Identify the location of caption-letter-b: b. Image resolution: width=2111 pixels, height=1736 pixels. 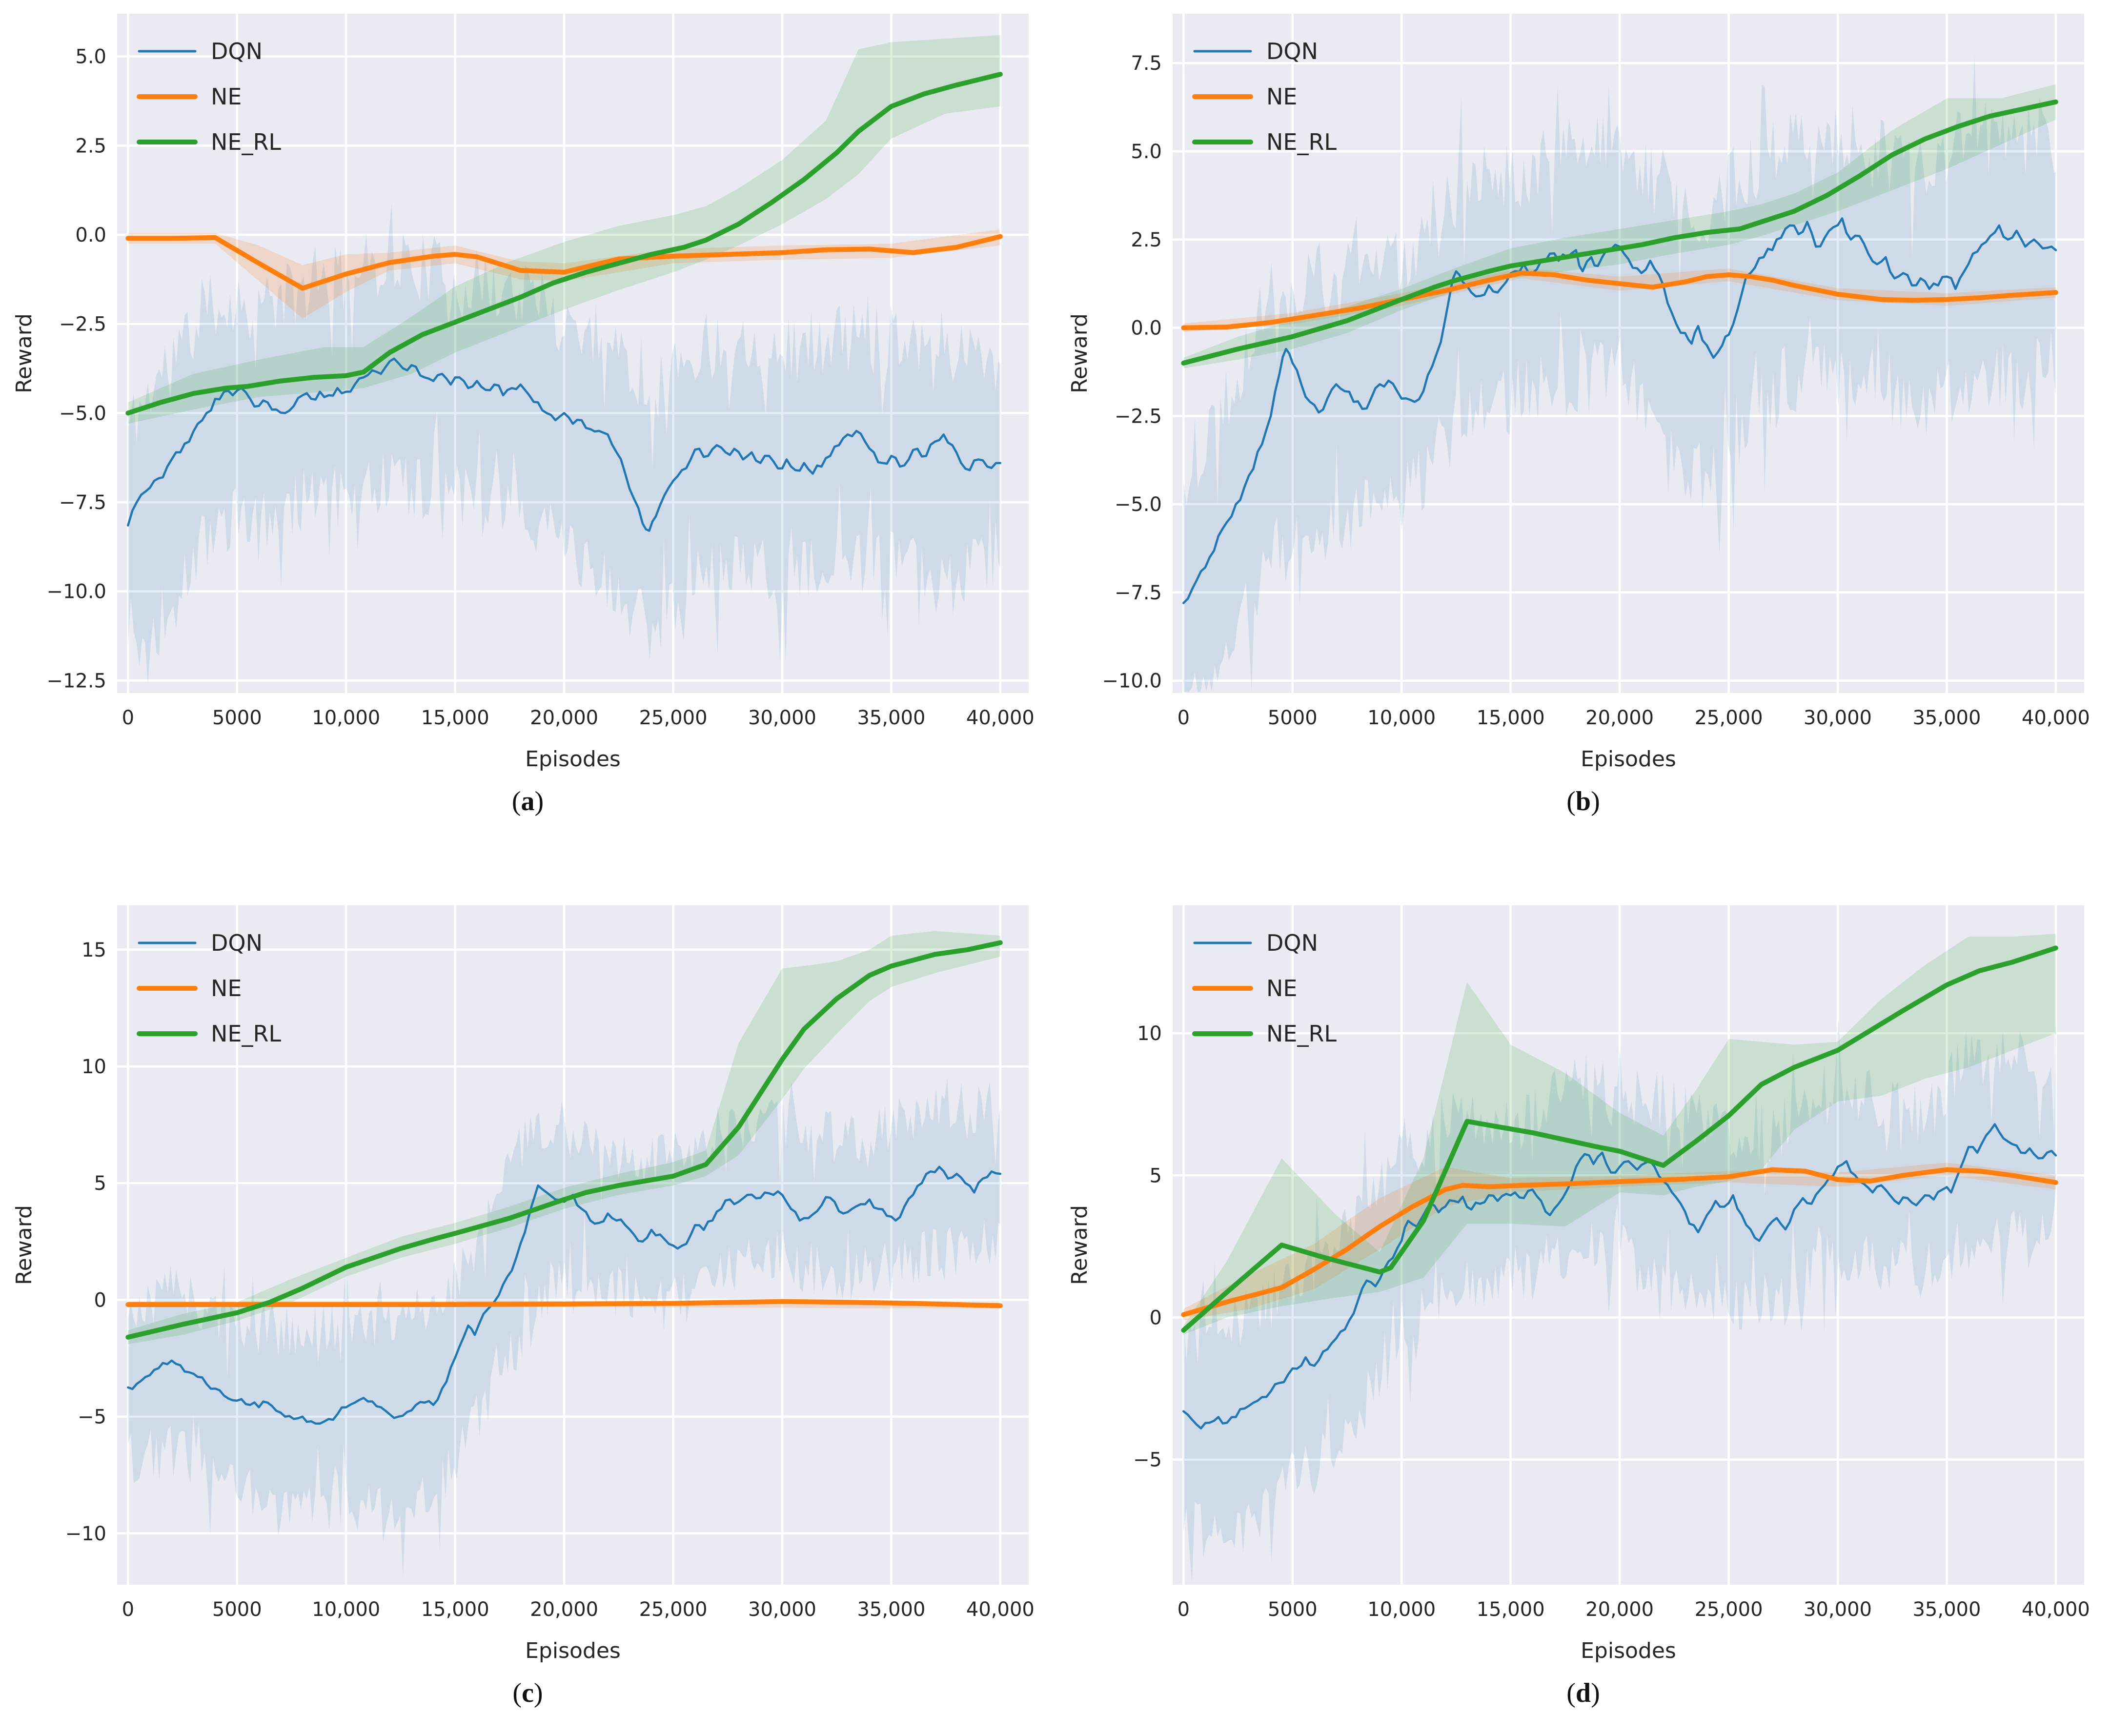
(1583, 801).